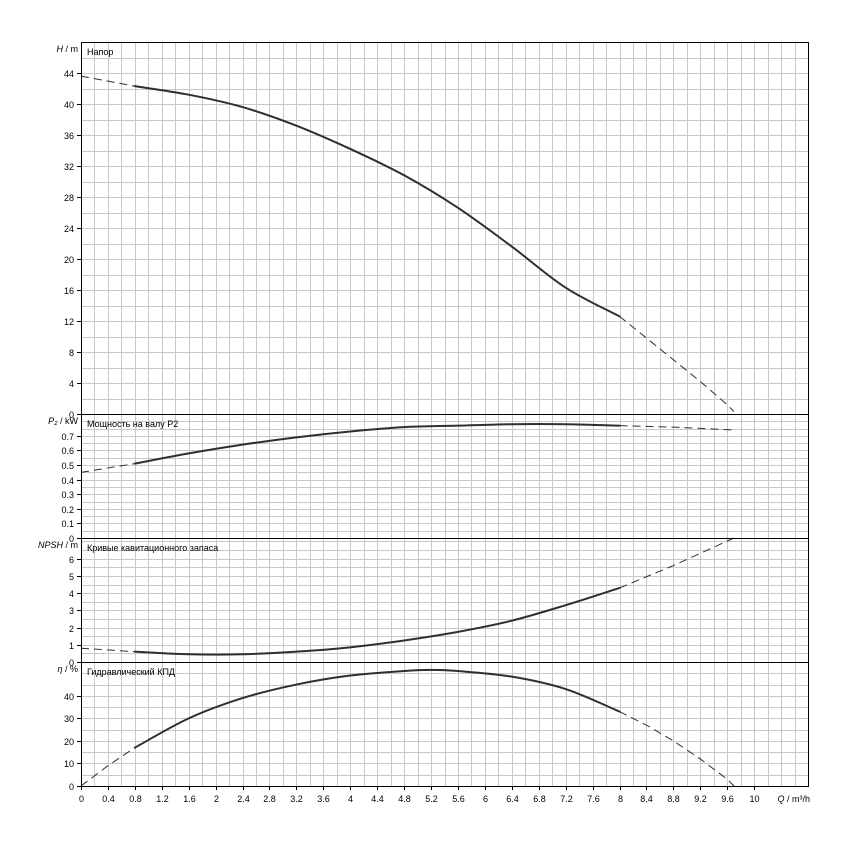  What do you see at coordinates (646, 799) in the screenshot?
I see `x-tick-label: 8.4` at bounding box center [646, 799].